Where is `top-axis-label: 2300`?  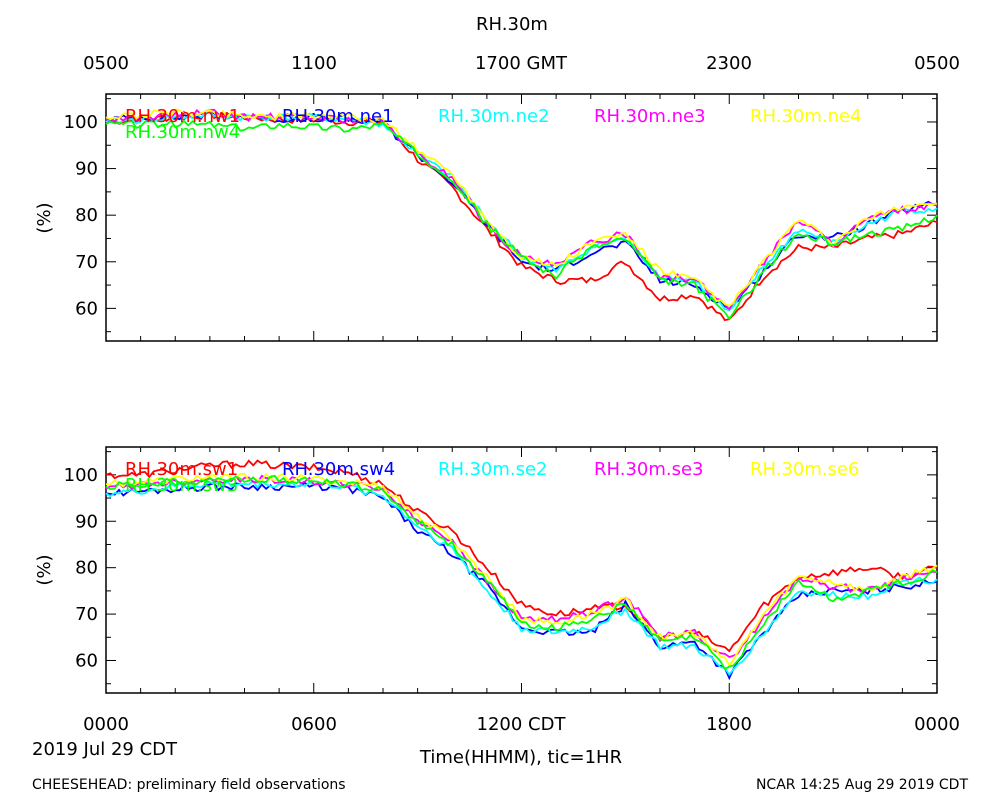 top-axis-label: 2300 is located at coordinates (729, 63).